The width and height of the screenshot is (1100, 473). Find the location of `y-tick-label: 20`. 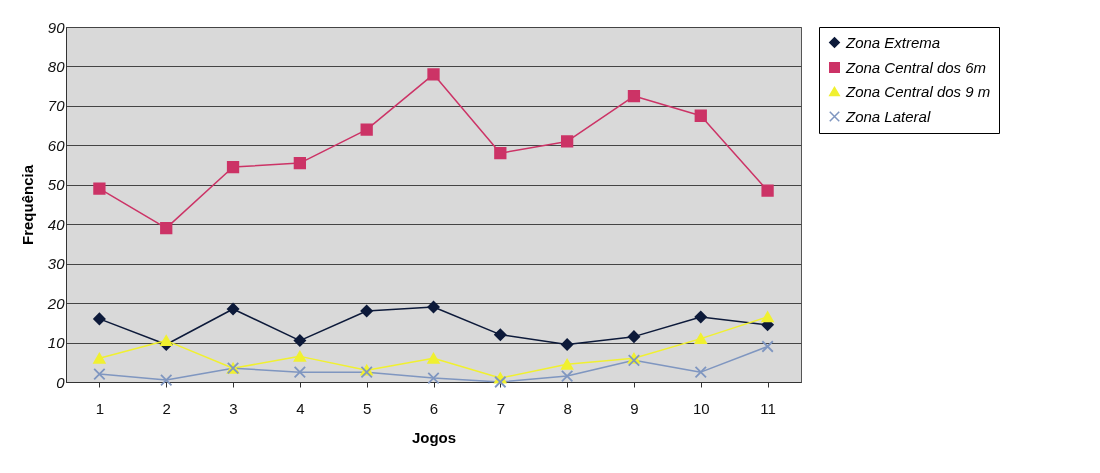

y-tick-label: 20 is located at coordinates (56, 303).